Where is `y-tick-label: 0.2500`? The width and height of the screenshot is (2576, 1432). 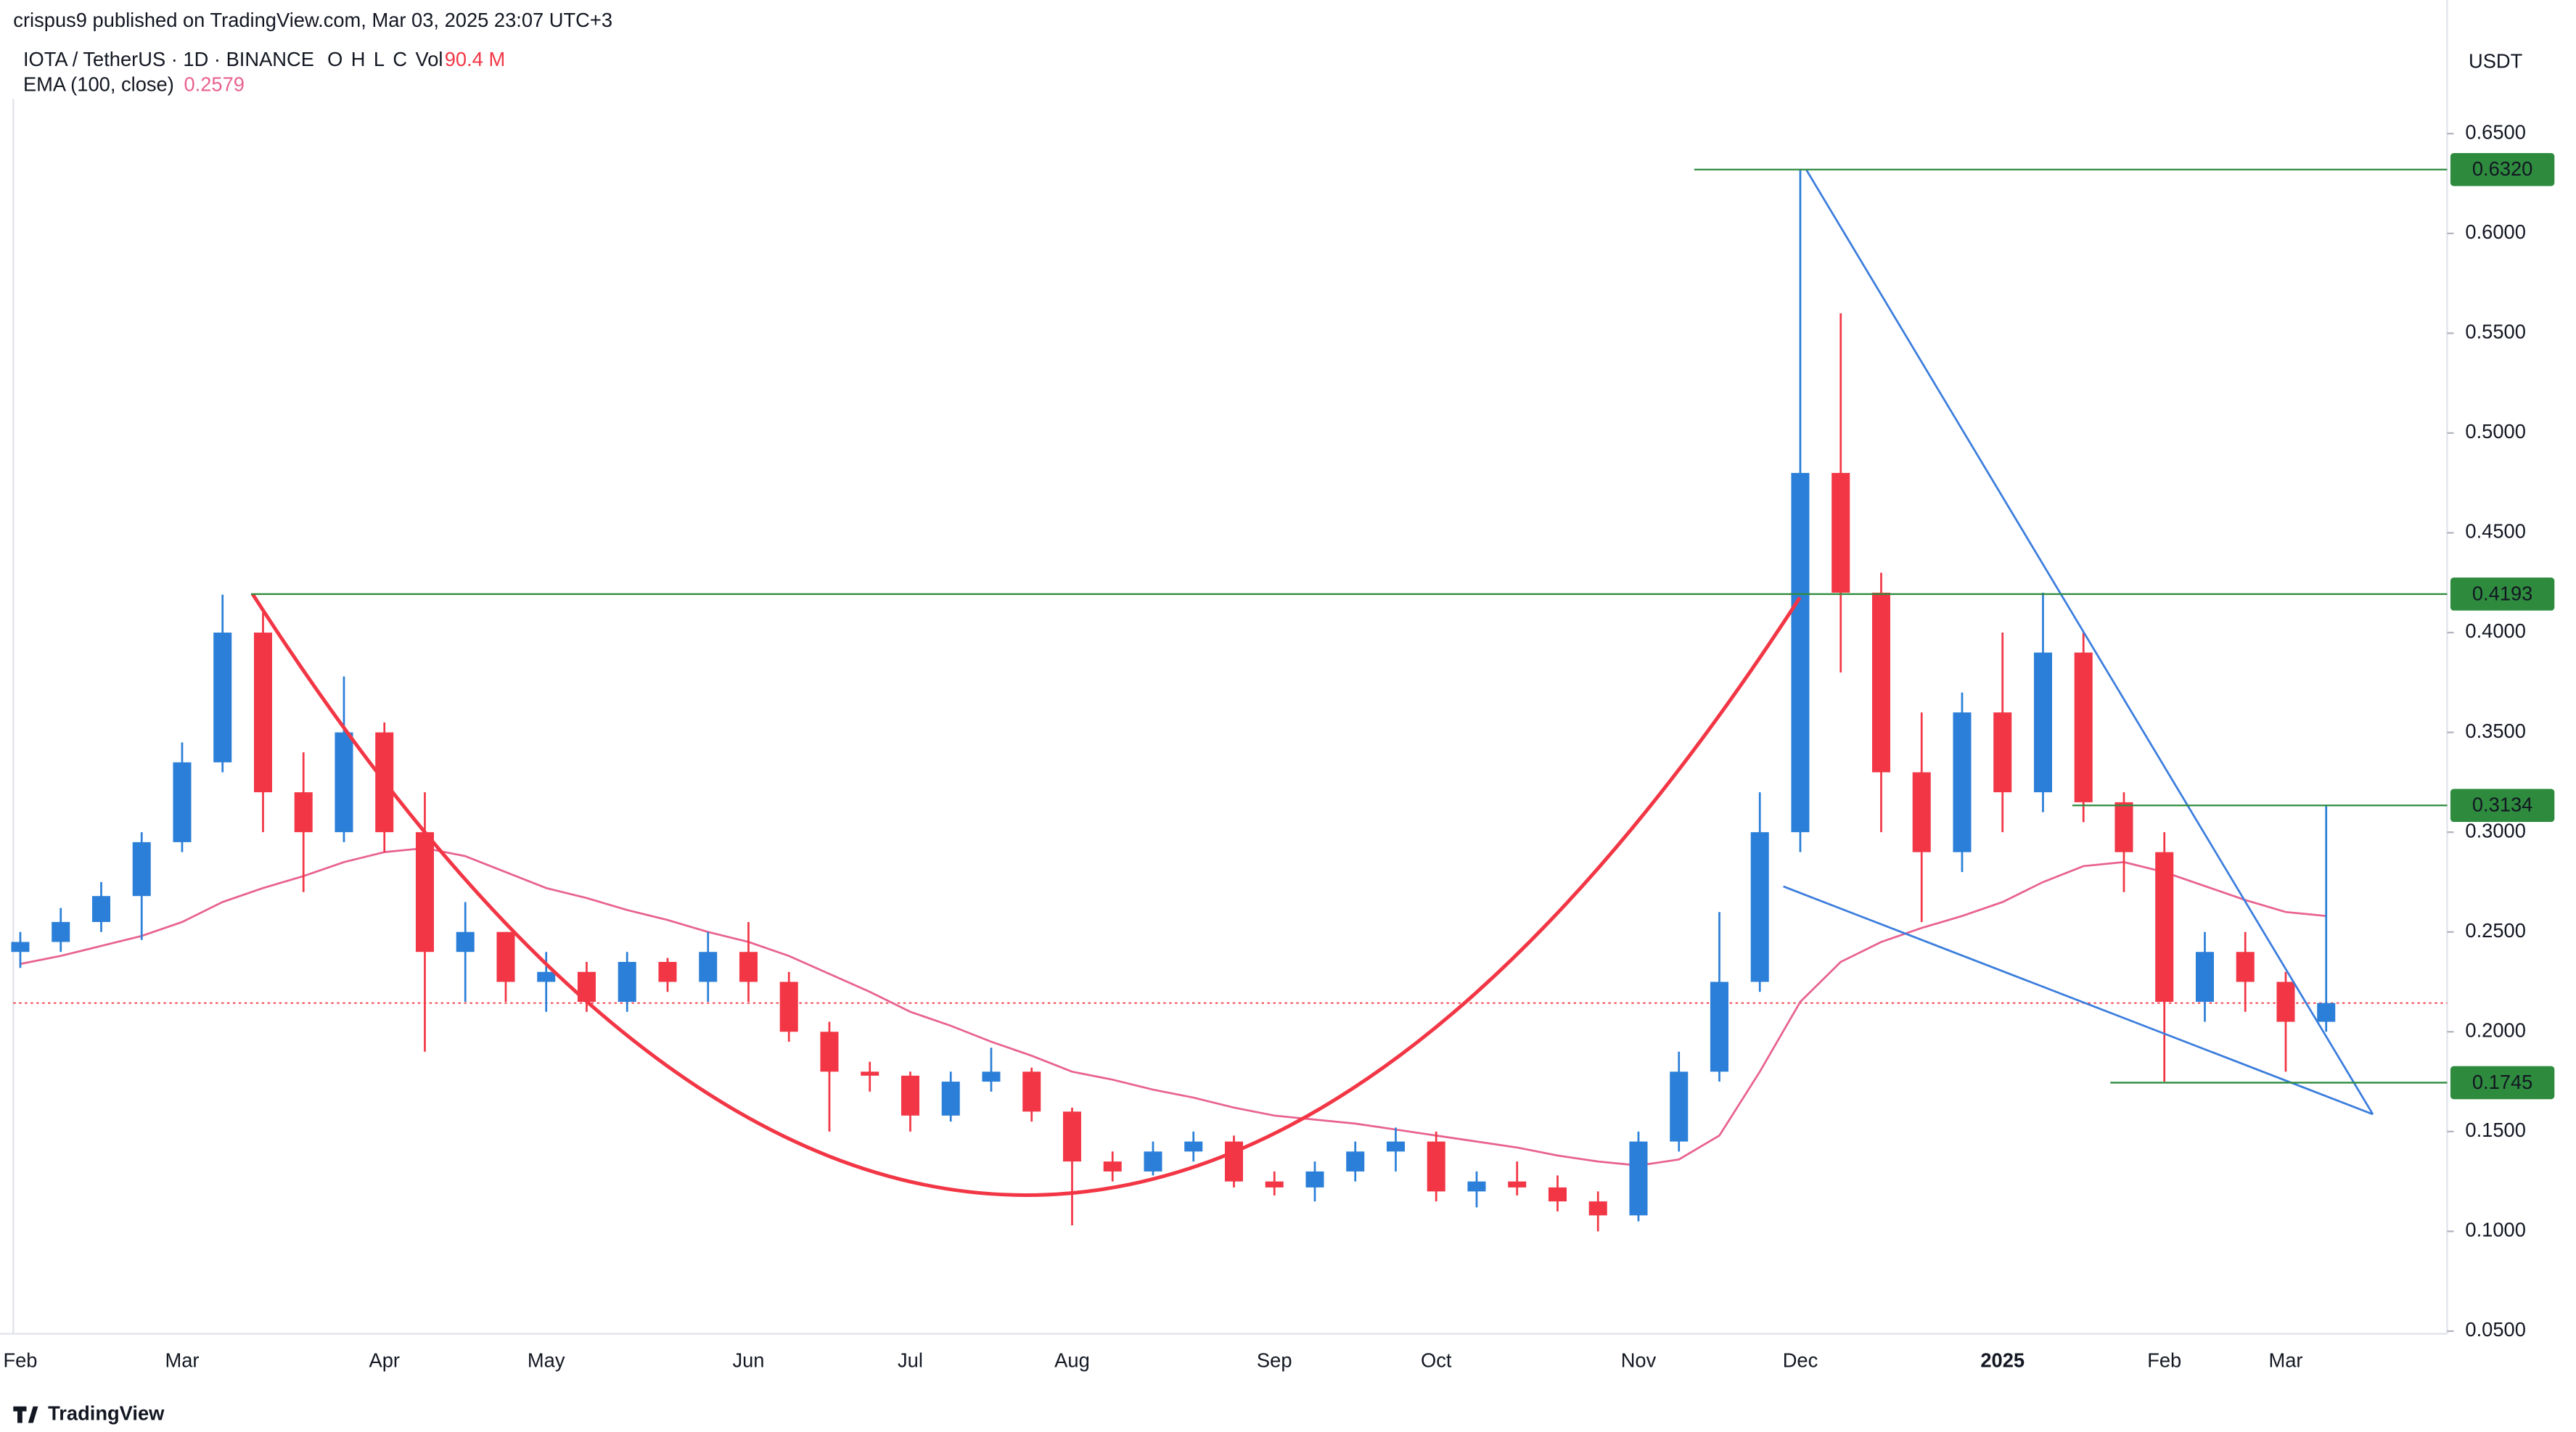 y-tick-label: 0.2500 is located at coordinates (2495, 930).